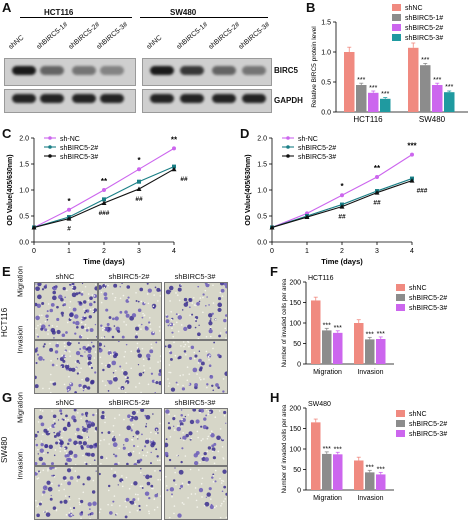 Image resolution: width=474 pixels, height=520 pixels. What do you see at coordinates (139, 160) in the screenshot?
I see `sig-star: *` at bounding box center [139, 160].